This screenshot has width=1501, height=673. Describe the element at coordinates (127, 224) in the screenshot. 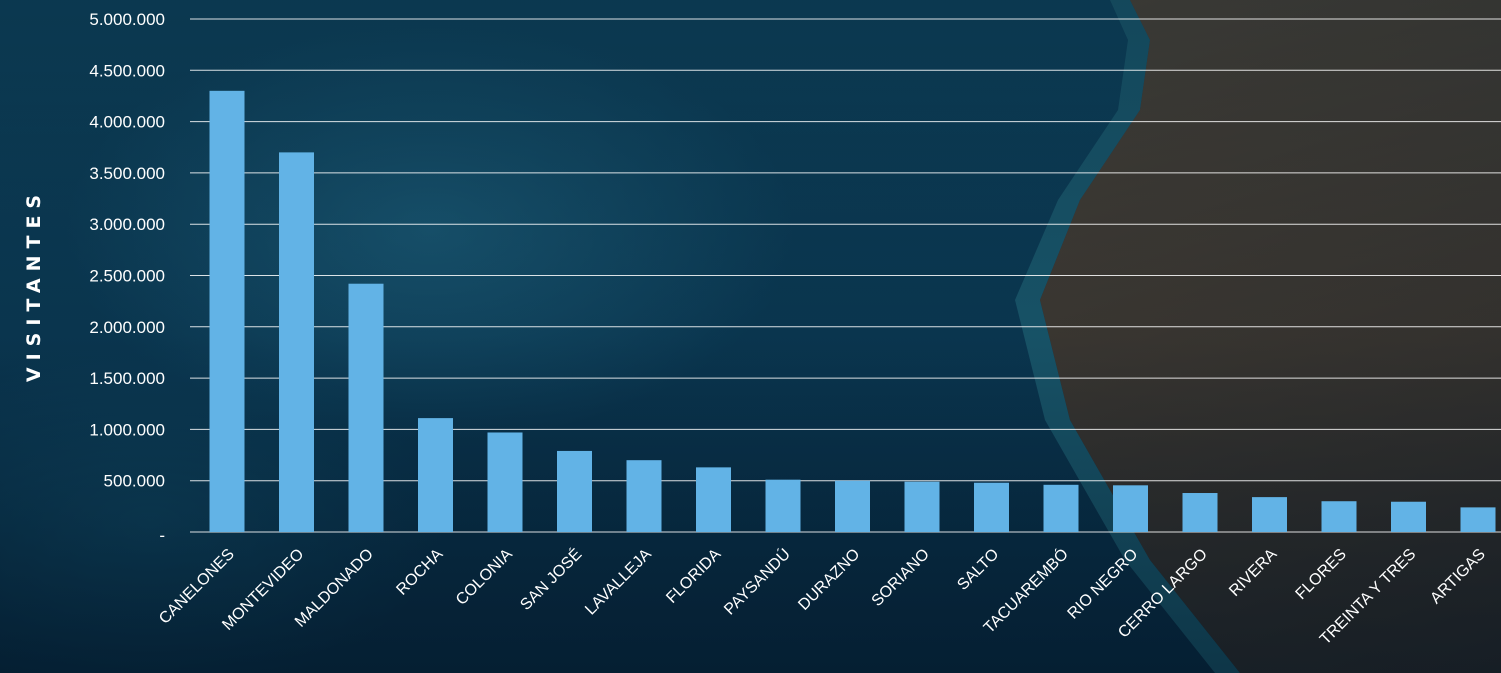

I see `y-tick-label: 3.000.000` at that location.